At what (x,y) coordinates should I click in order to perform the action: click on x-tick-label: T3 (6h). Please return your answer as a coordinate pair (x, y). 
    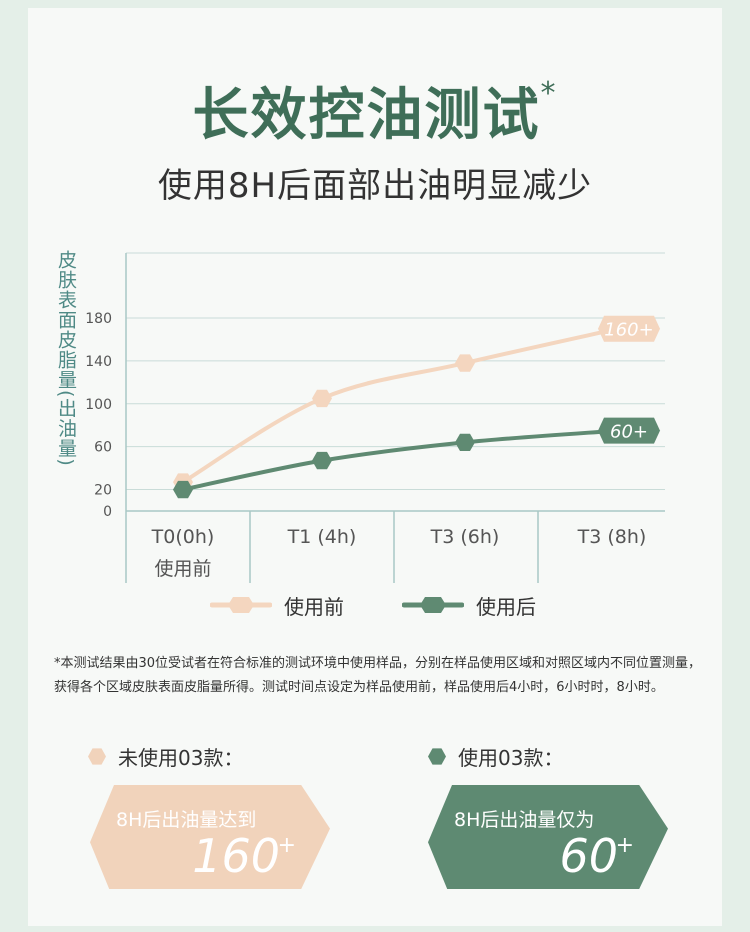
    Looking at the image, I should click on (465, 537).